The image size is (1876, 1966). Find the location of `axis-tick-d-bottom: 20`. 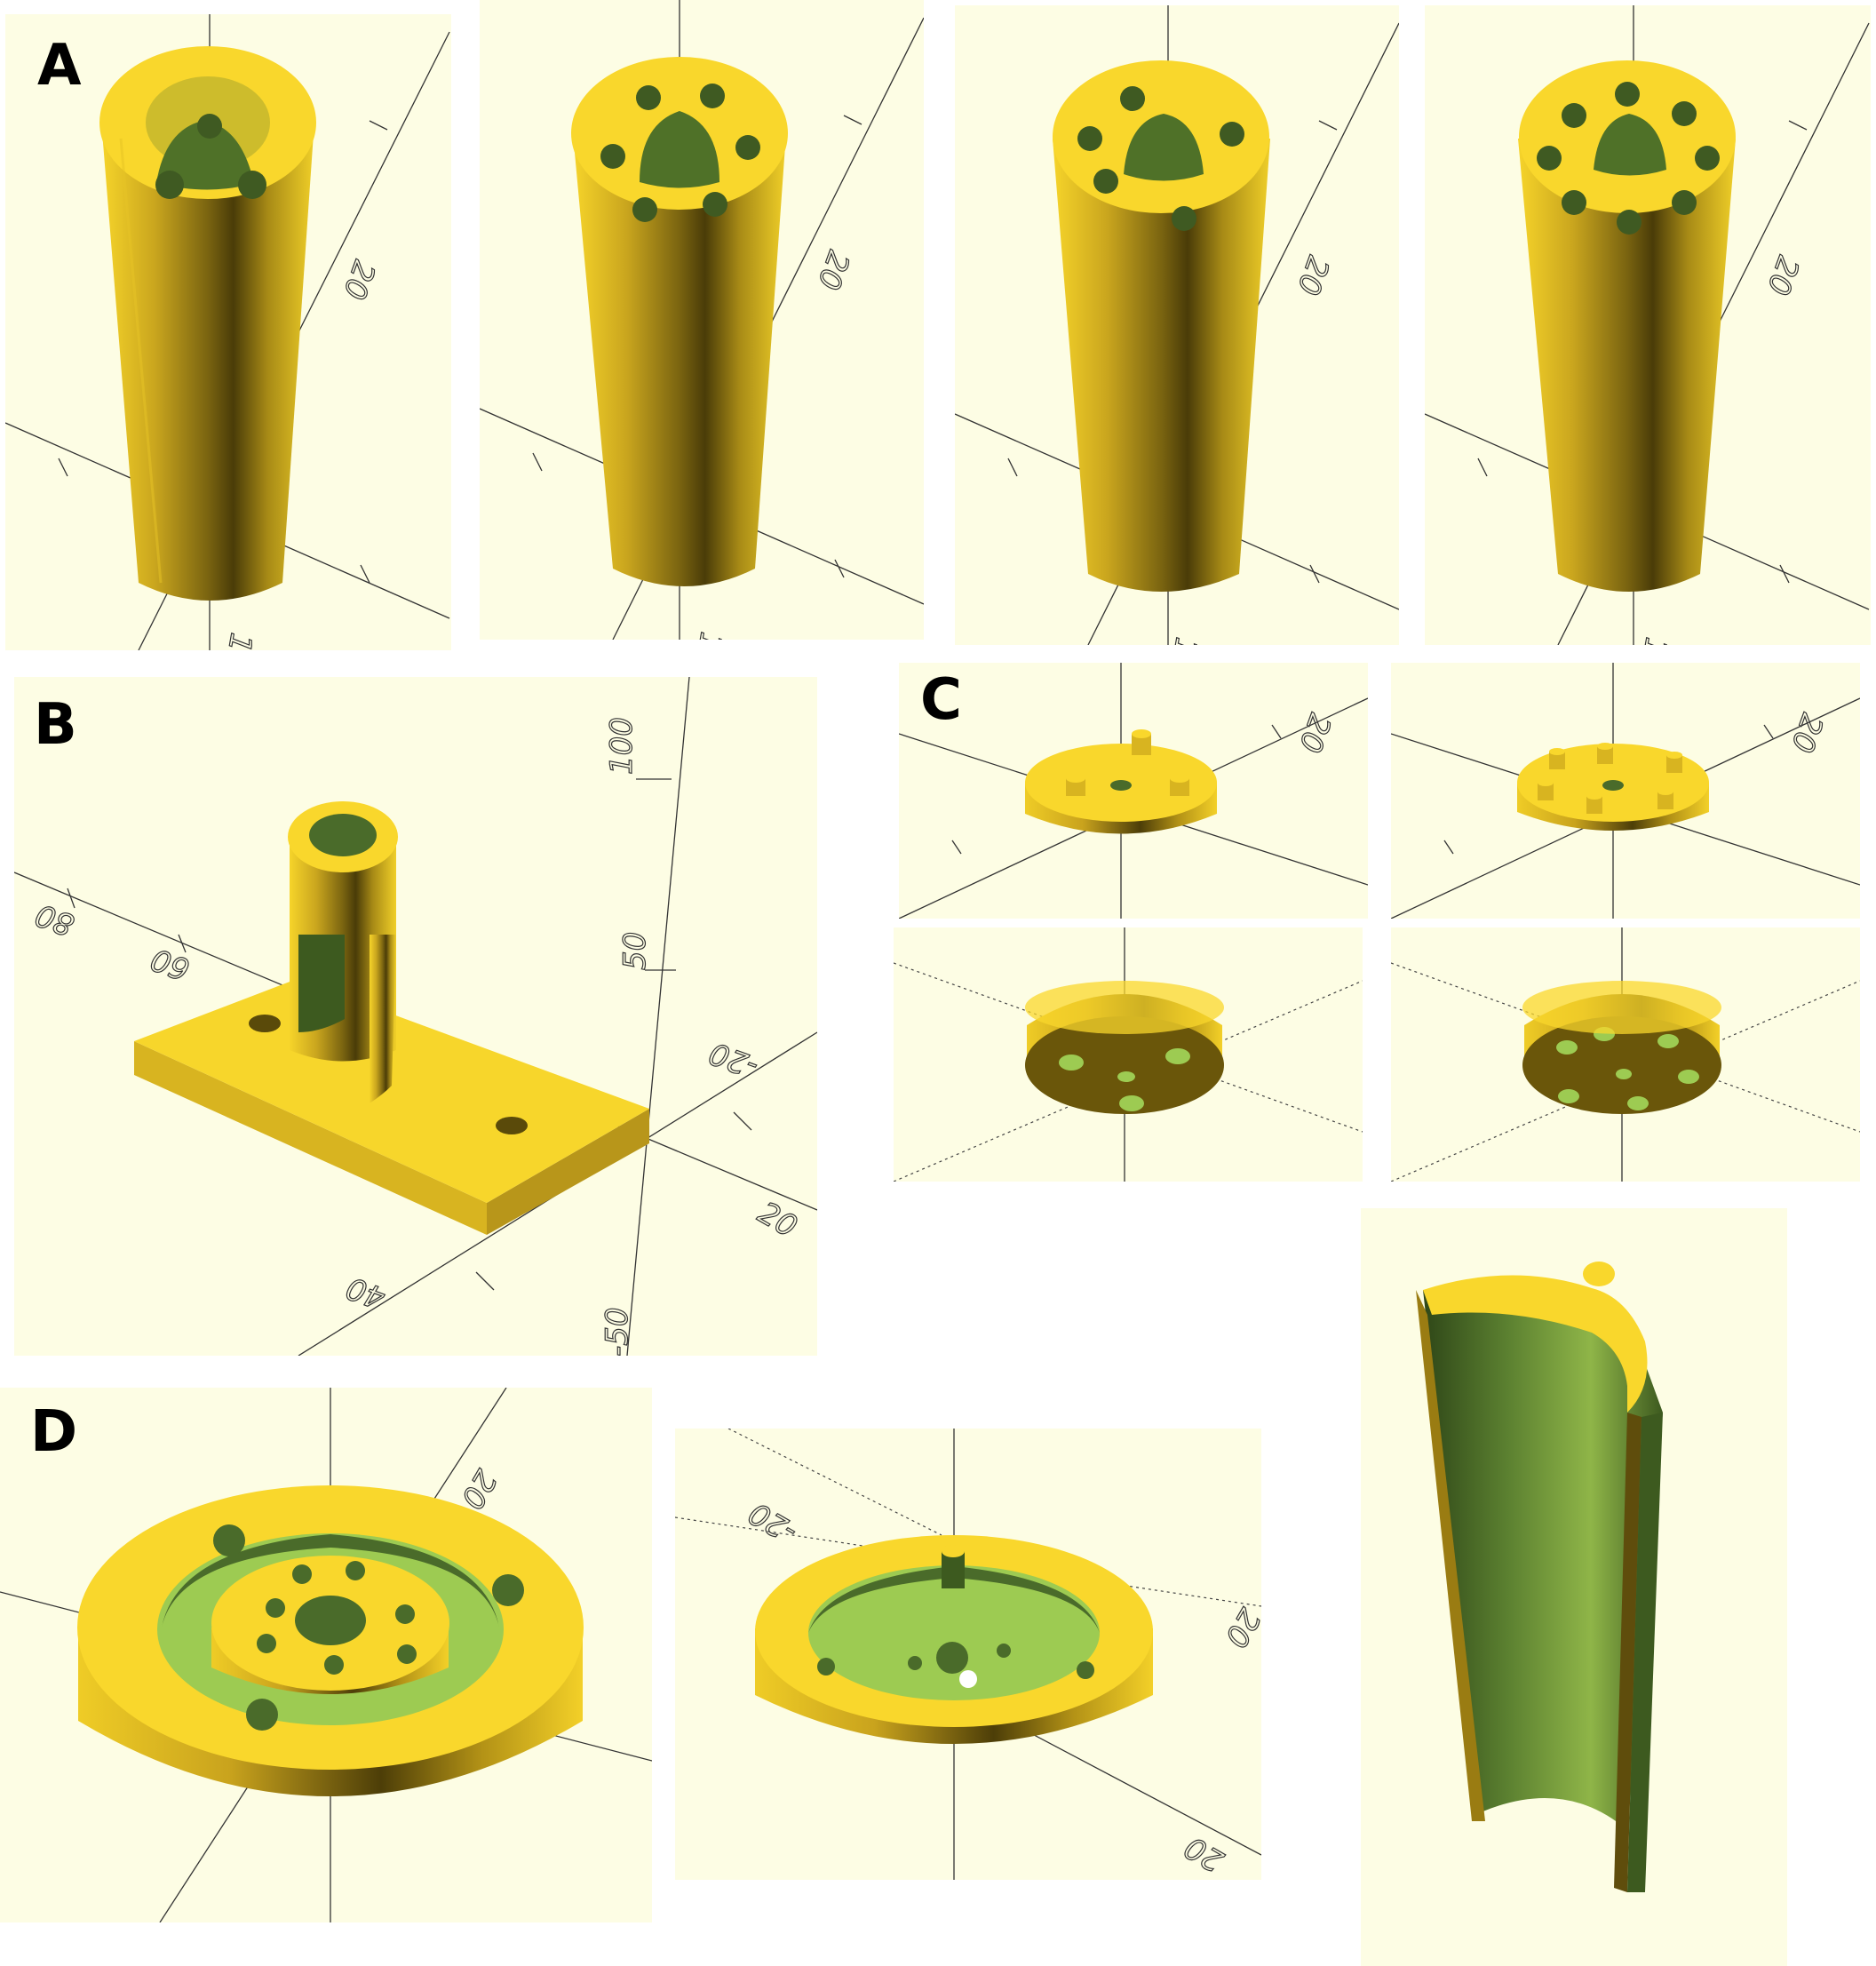

axis-tick-d-bottom: 20 is located at coordinates (1204, 1854).